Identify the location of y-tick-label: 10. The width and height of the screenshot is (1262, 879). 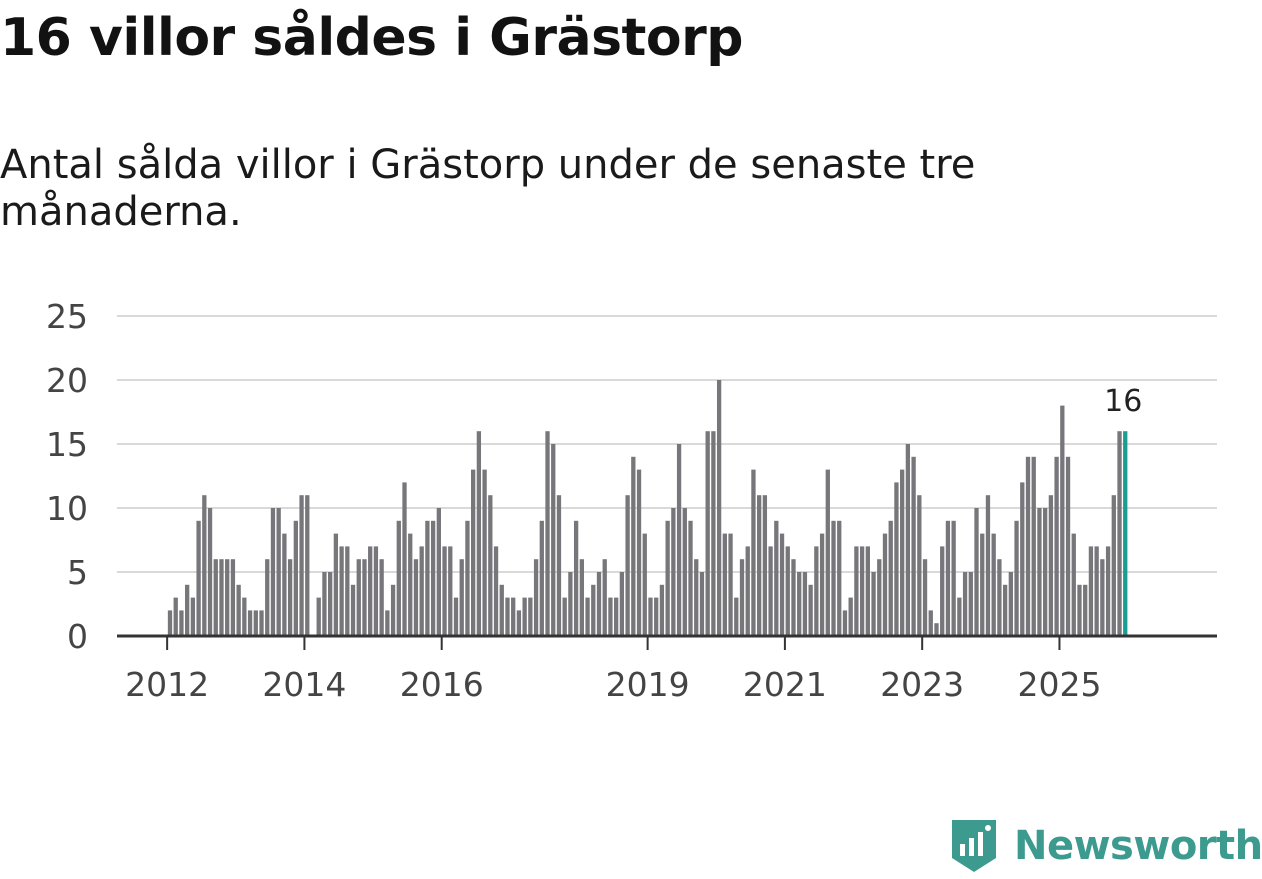
(67, 508).